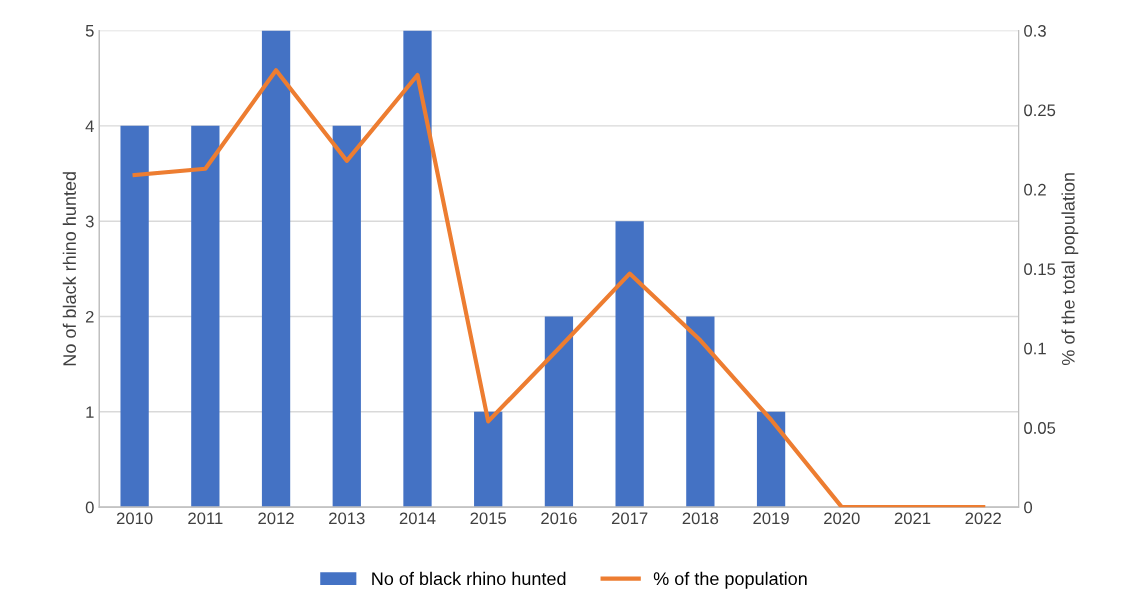 The height and width of the screenshot is (611, 1128). I want to click on y2-tick-label: 0, so click(1028, 507).